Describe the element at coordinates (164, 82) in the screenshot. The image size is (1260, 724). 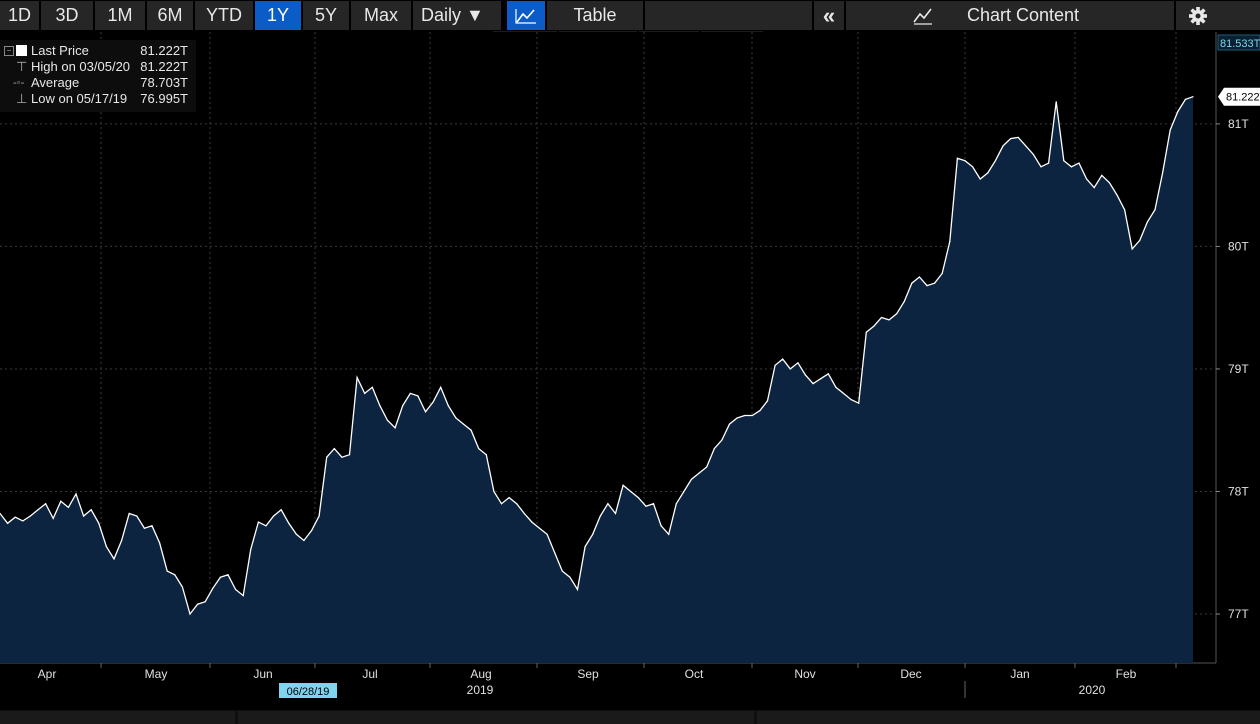
I see `average-value: 78.703T` at that location.